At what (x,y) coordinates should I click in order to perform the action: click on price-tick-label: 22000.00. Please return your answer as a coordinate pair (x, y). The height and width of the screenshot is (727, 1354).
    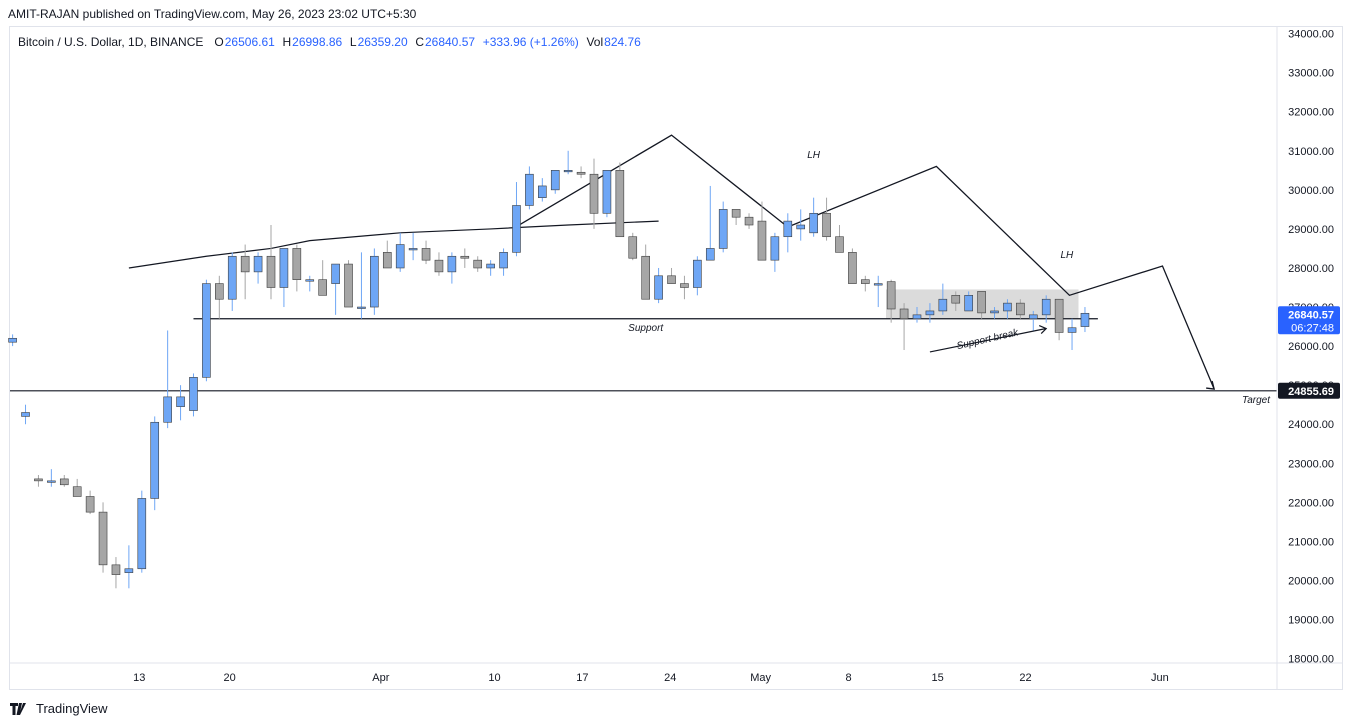
    Looking at the image, I should click on (1311, 503).